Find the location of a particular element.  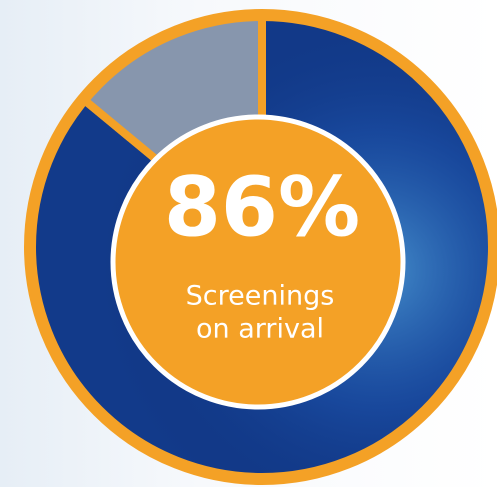

value-label: 86% is located at coordinates (262, 207).